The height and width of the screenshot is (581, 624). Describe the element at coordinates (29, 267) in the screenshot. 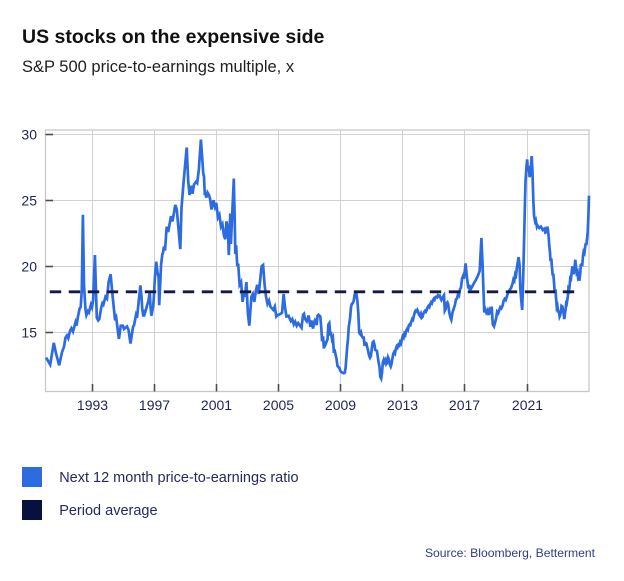

I see `svg-text: 20` at that location.